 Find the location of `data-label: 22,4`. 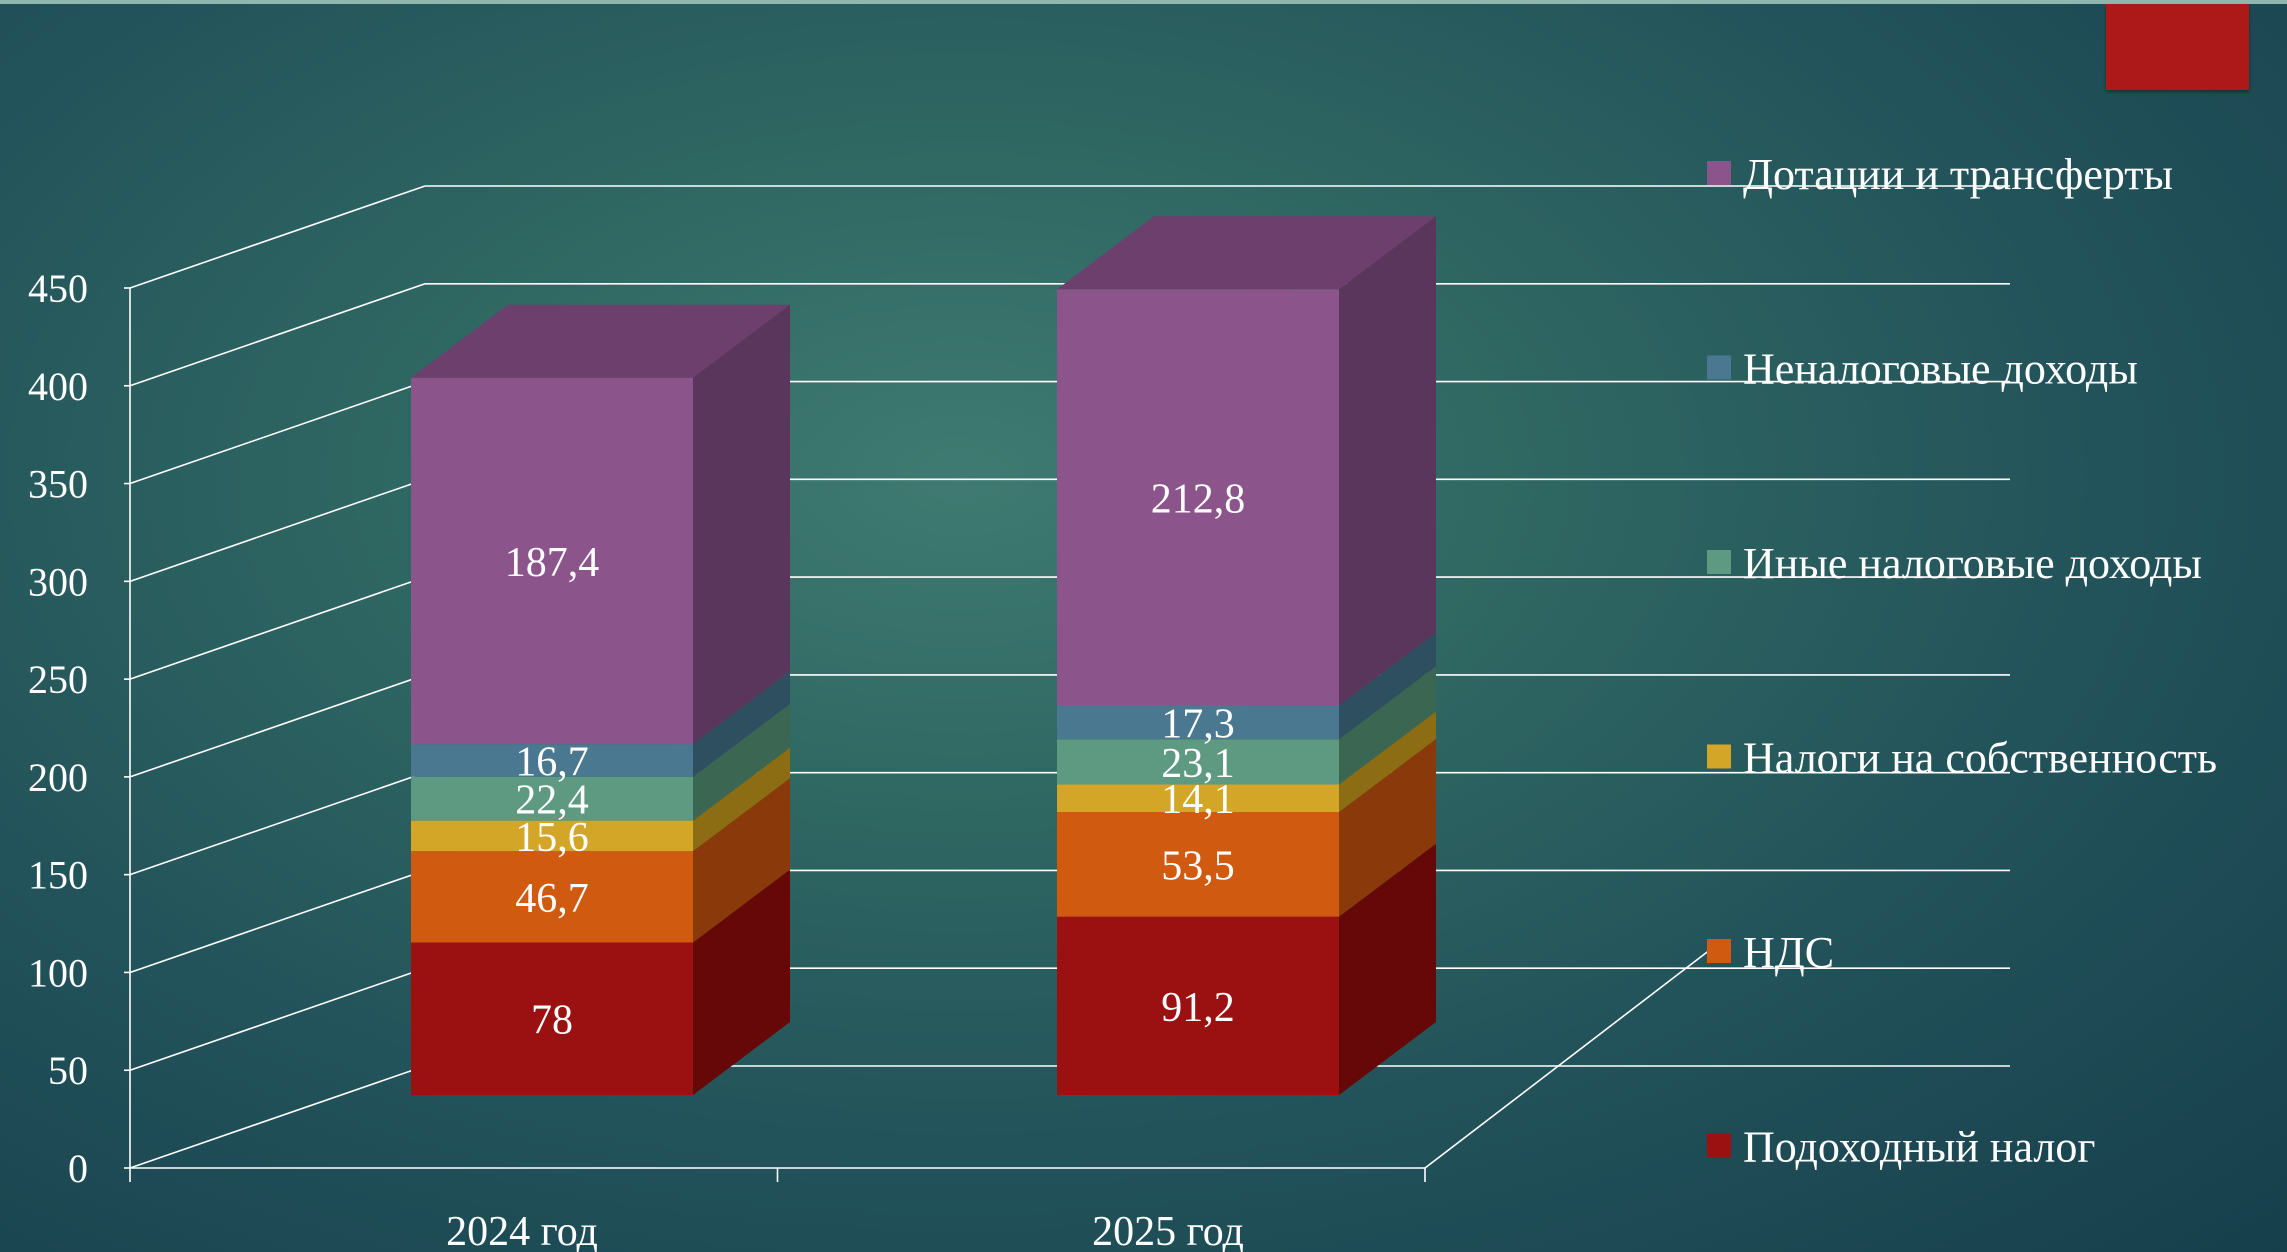

data-label: 22,4 is located at coordinates (552, 801).